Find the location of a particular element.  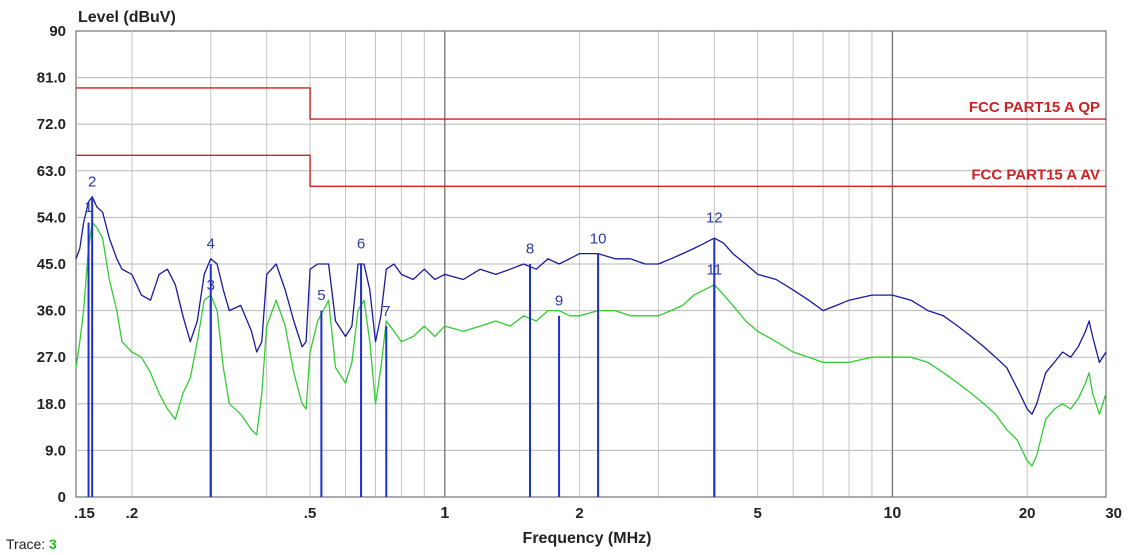

marker-label: 6 is located at coordinates (361, 243).